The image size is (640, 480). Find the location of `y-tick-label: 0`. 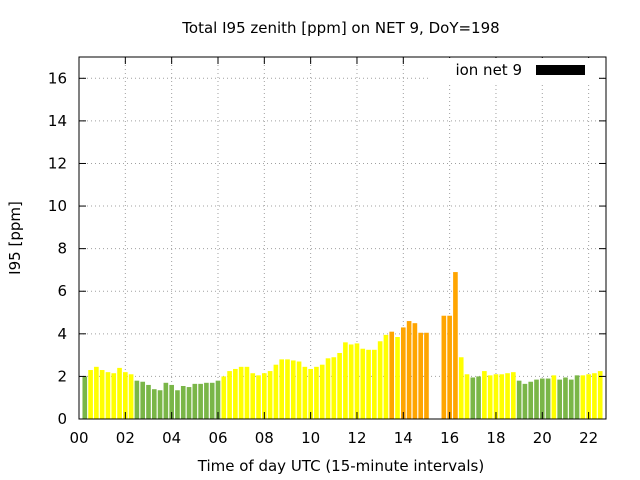

y-tick-label: 0 is located at coordinates (62, 419).